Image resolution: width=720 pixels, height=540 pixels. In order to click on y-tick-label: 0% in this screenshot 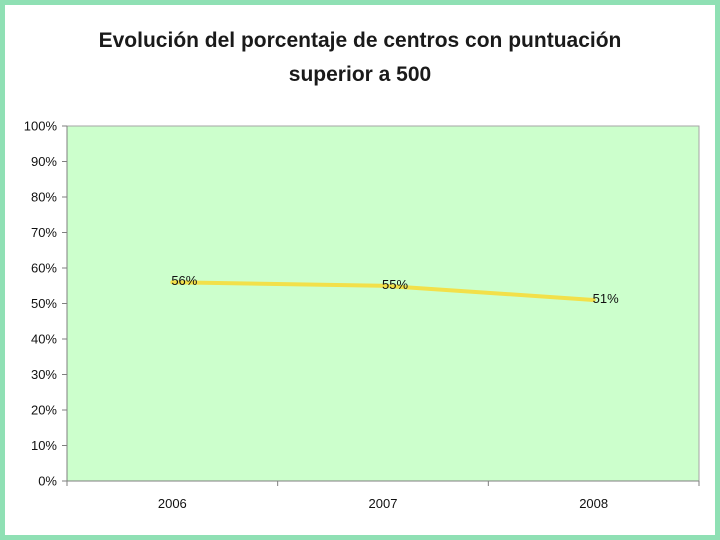, I will do `click(47, 481)`.